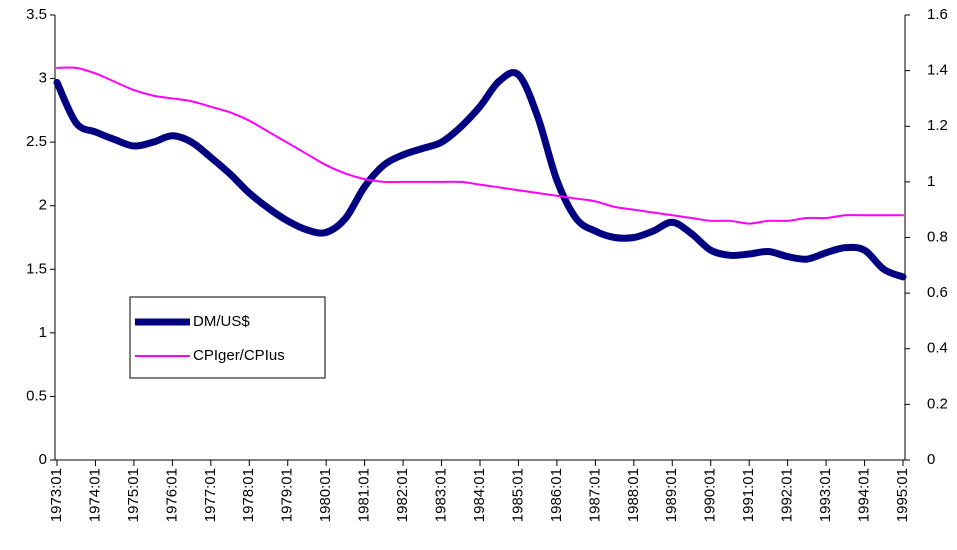 The image size is (957, 550). Describe the element at coordinates (517, 495) in the screenshot. I see `x-tick-label: 1985:01` at that location.